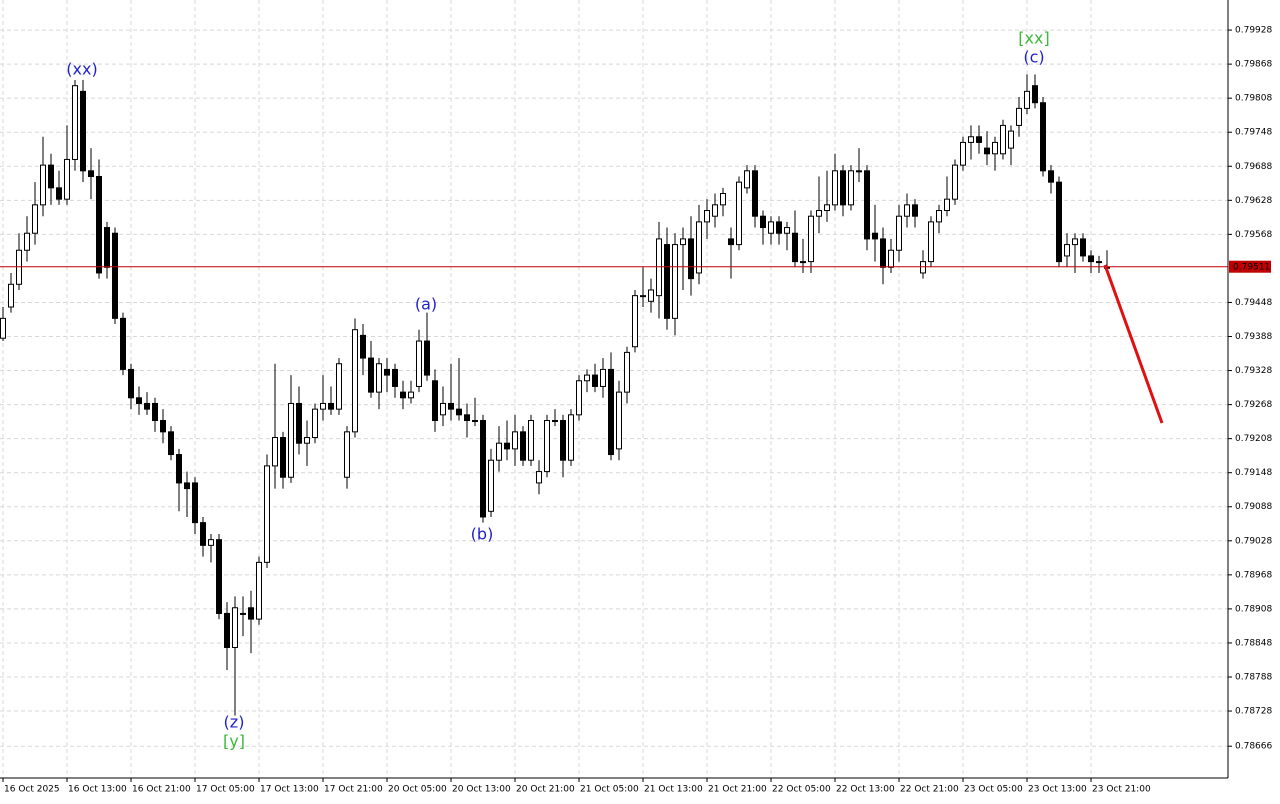  What do you see at coordinates (353, 790) in the screenshot?
I see `x-tick-label: 17 Oct 21:00` at bounding box center [353, 790].